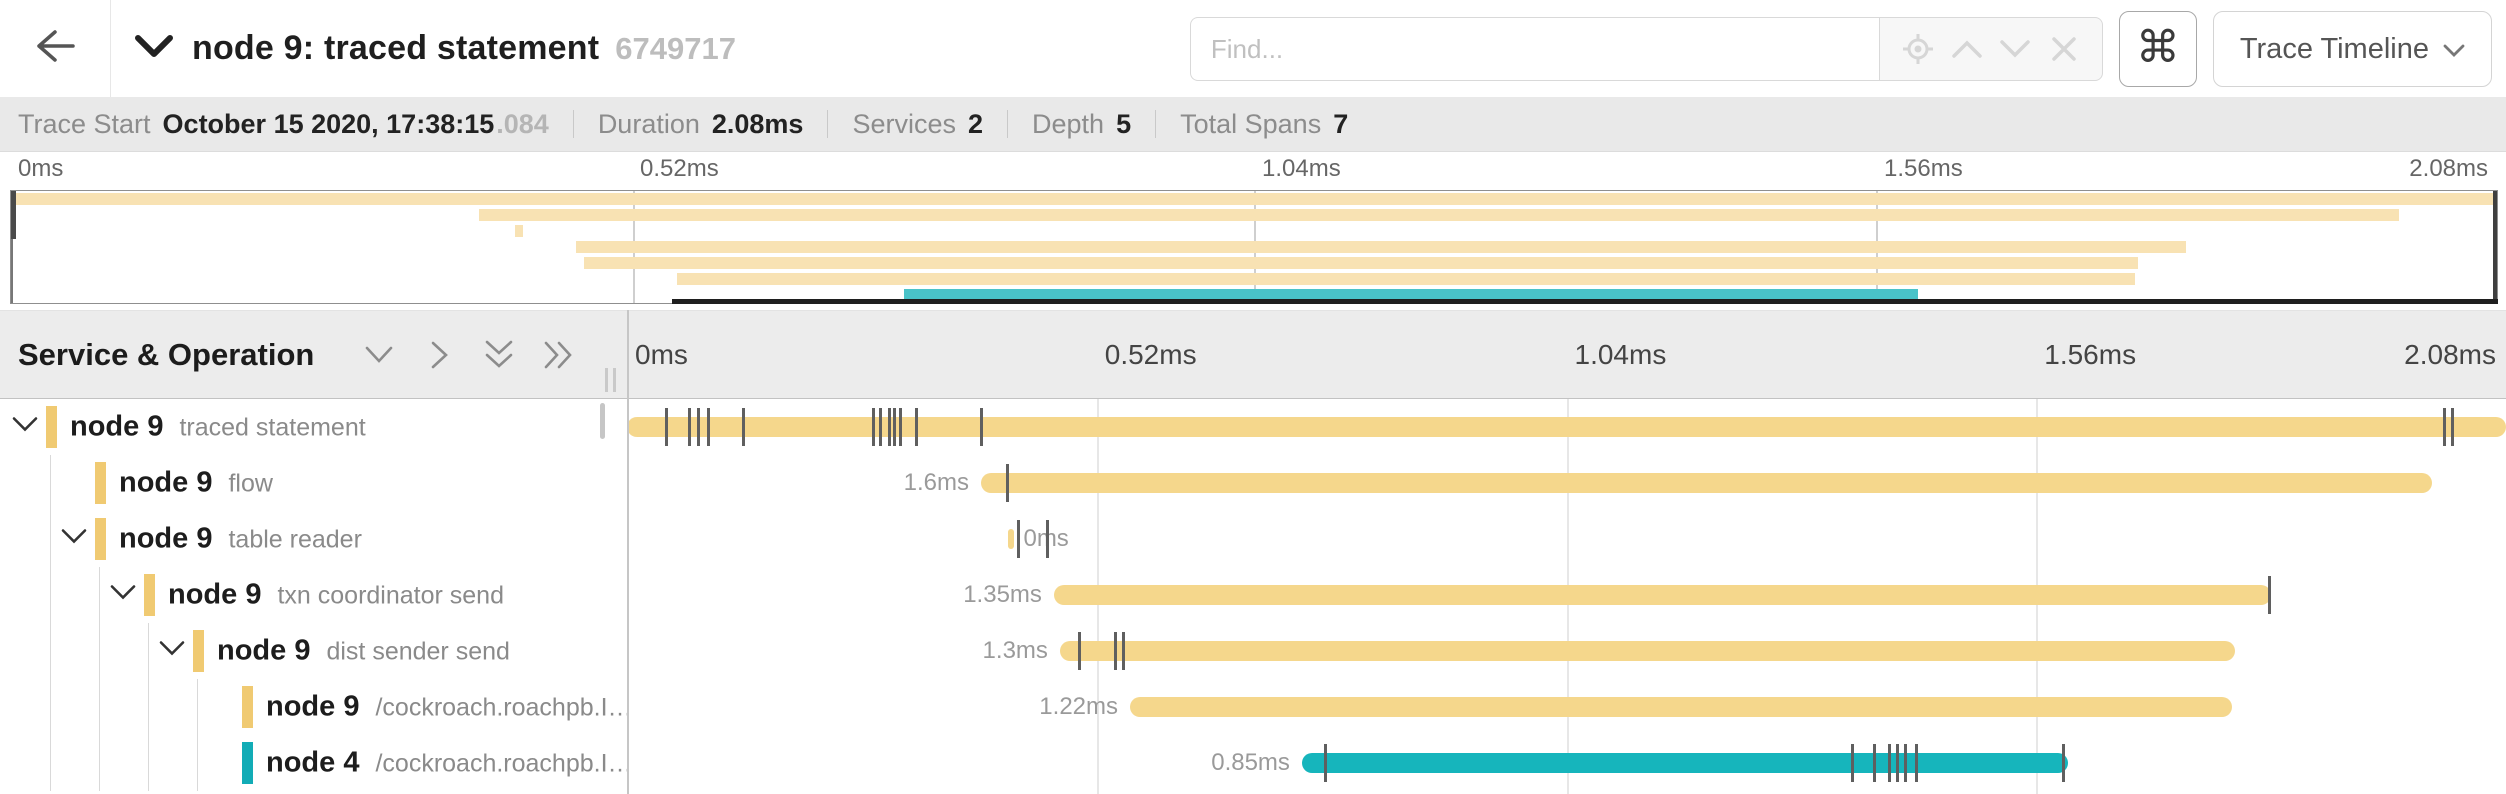 Image resolution: width=2506 pixels, height=794 pixels. I want to click on span-duration-label: 0.85ms, so click(1250, 762).